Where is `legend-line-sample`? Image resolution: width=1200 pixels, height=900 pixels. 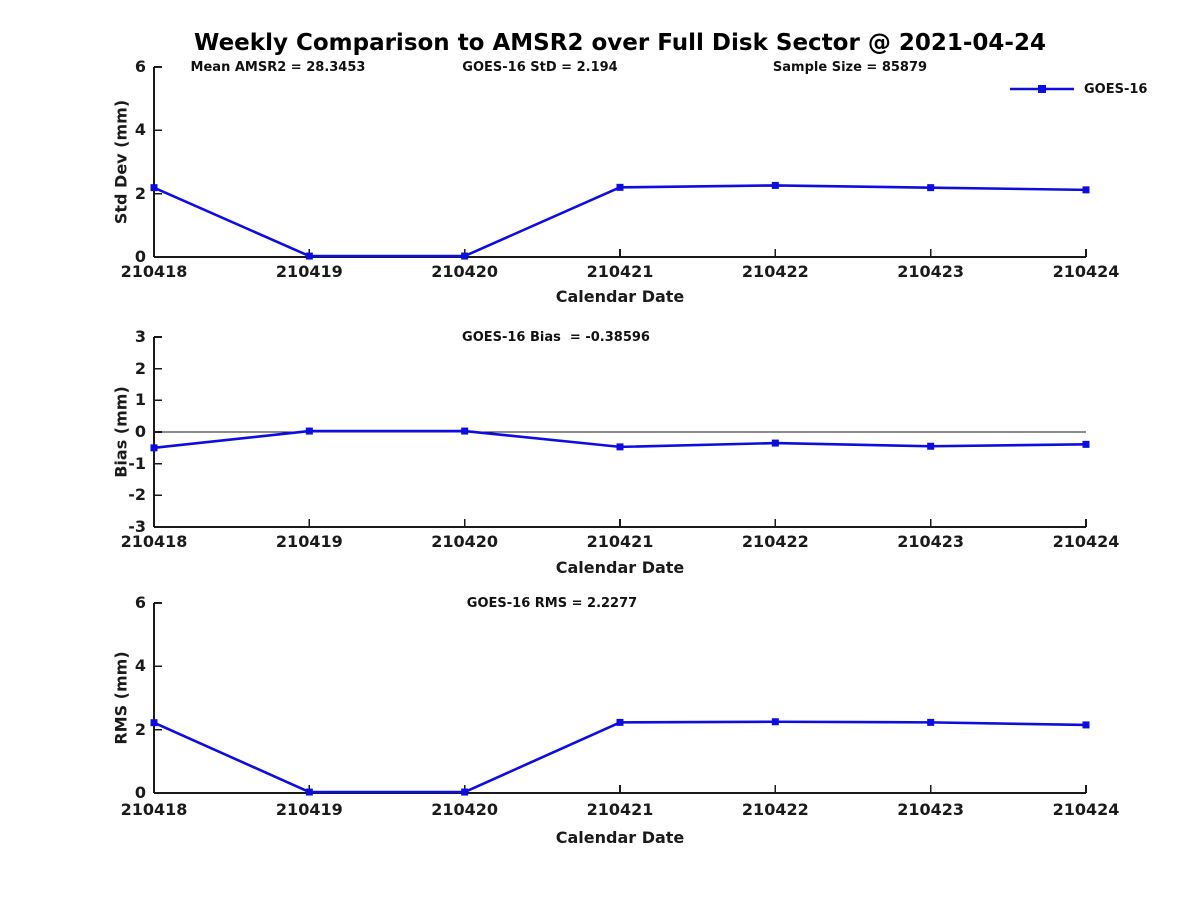
legend-line-sample is located at coordinates (1042, 89).